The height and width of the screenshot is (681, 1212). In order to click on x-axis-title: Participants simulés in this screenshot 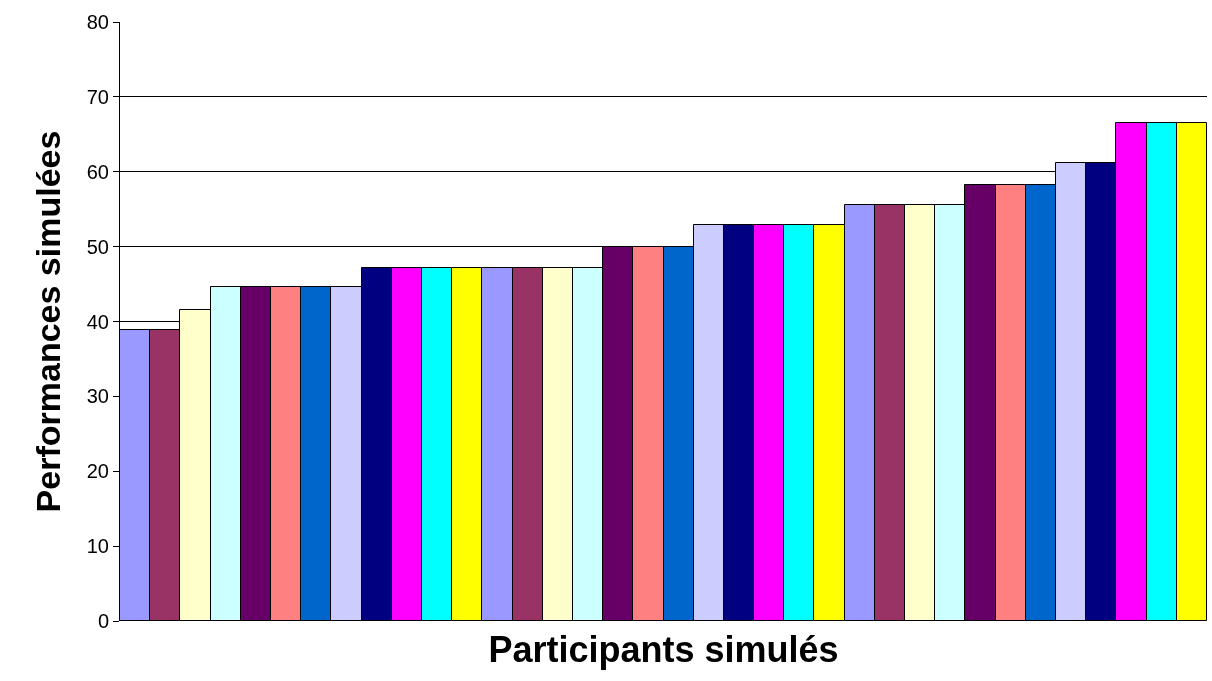, I will do `click(663, 649)`.